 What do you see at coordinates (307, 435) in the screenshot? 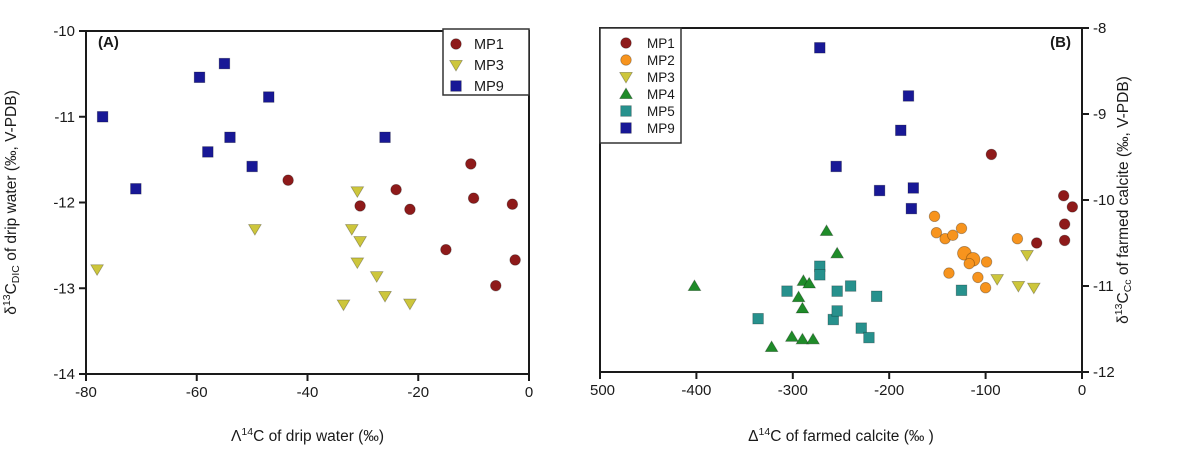
I see `x-axis-title: Λ14C of drip water (‰)` at bounding box center [307, 435].